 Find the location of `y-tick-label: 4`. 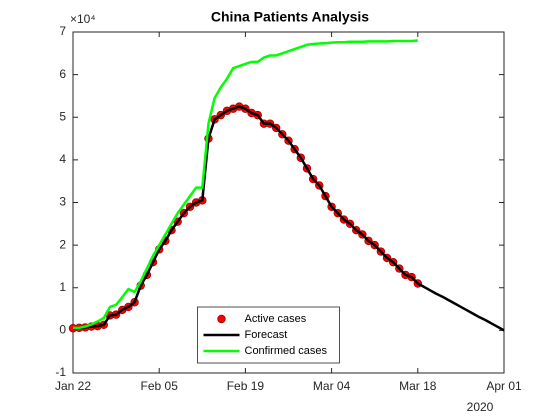

y-tick-label: 4 is located at coordinates (62, 159).